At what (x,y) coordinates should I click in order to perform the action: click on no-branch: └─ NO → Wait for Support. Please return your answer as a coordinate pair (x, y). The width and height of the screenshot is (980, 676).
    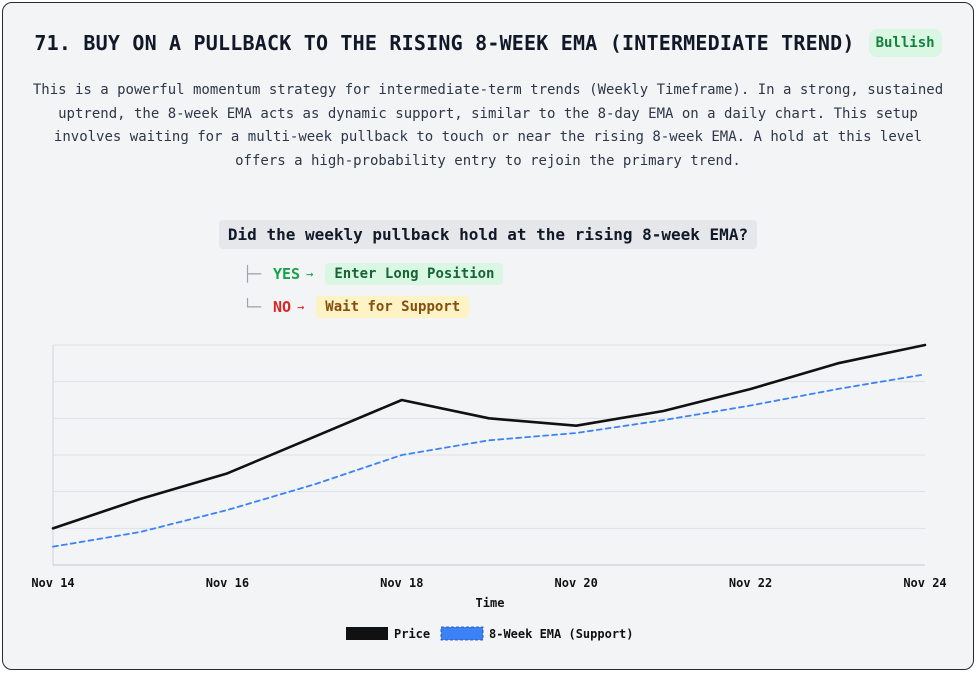
    Looking at the image, I should click on (356, 307).